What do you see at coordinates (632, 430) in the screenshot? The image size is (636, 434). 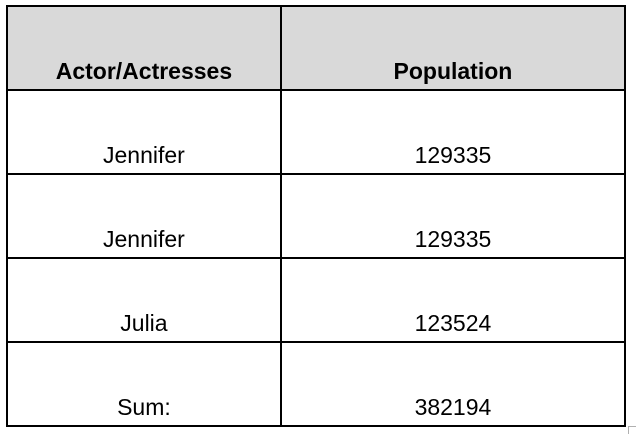 I see `resize-handle-icon` at bounding box center [632, 430].